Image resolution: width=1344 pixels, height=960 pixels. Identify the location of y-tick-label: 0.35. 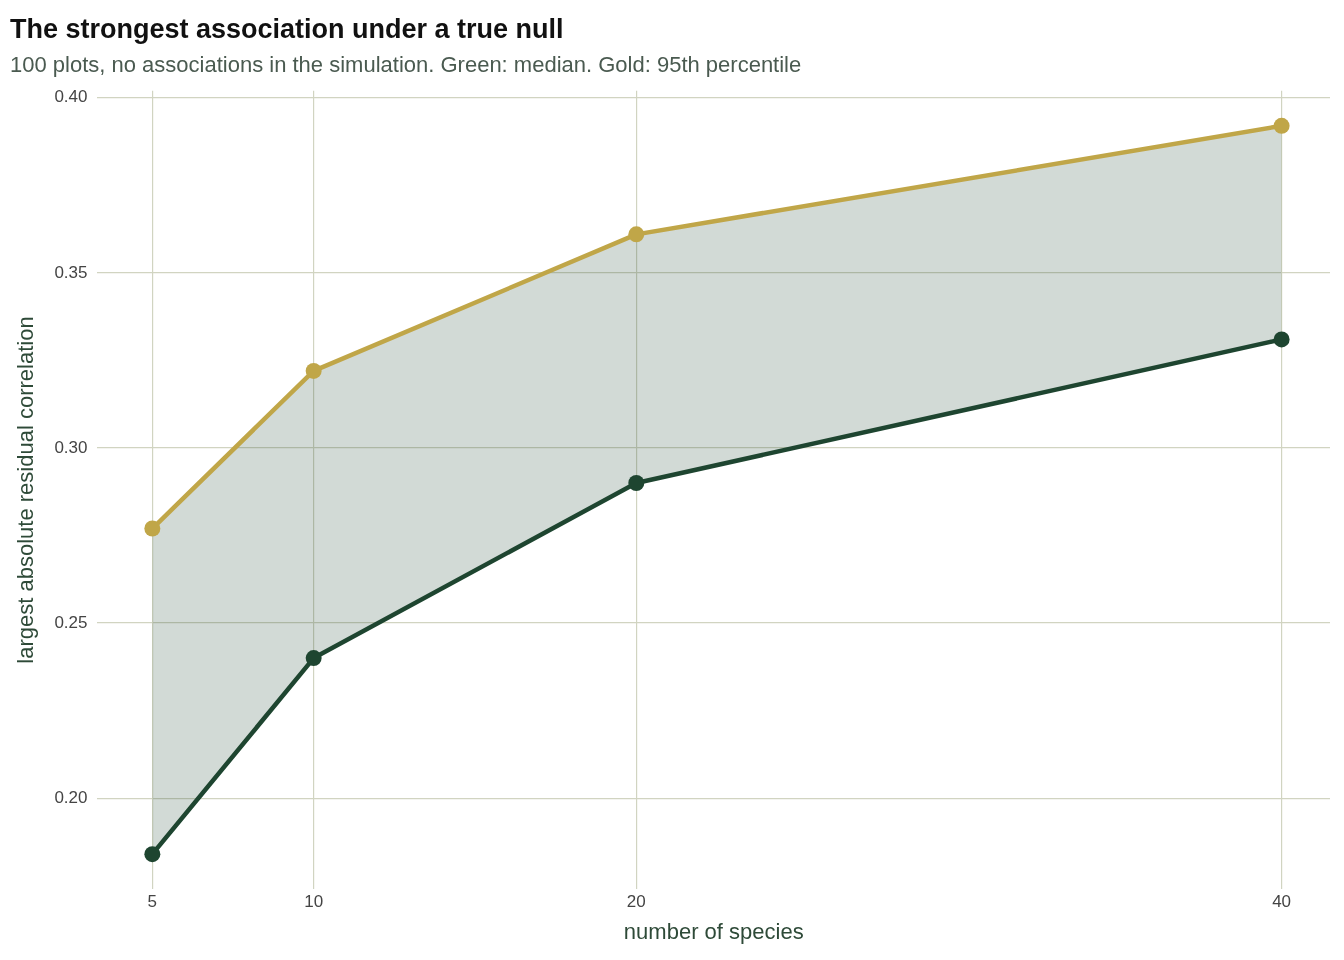
(71, 272).